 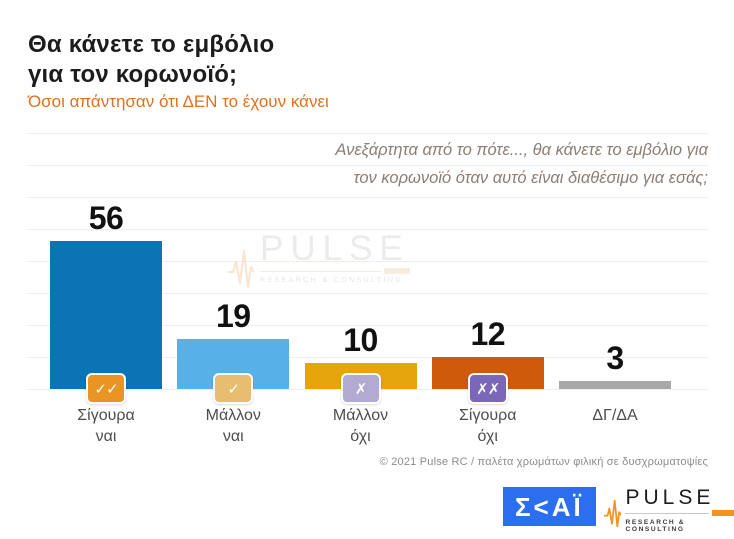 I want to click on title-line-2: για τον κορωνοϊό;, so click(x=133, y=75).